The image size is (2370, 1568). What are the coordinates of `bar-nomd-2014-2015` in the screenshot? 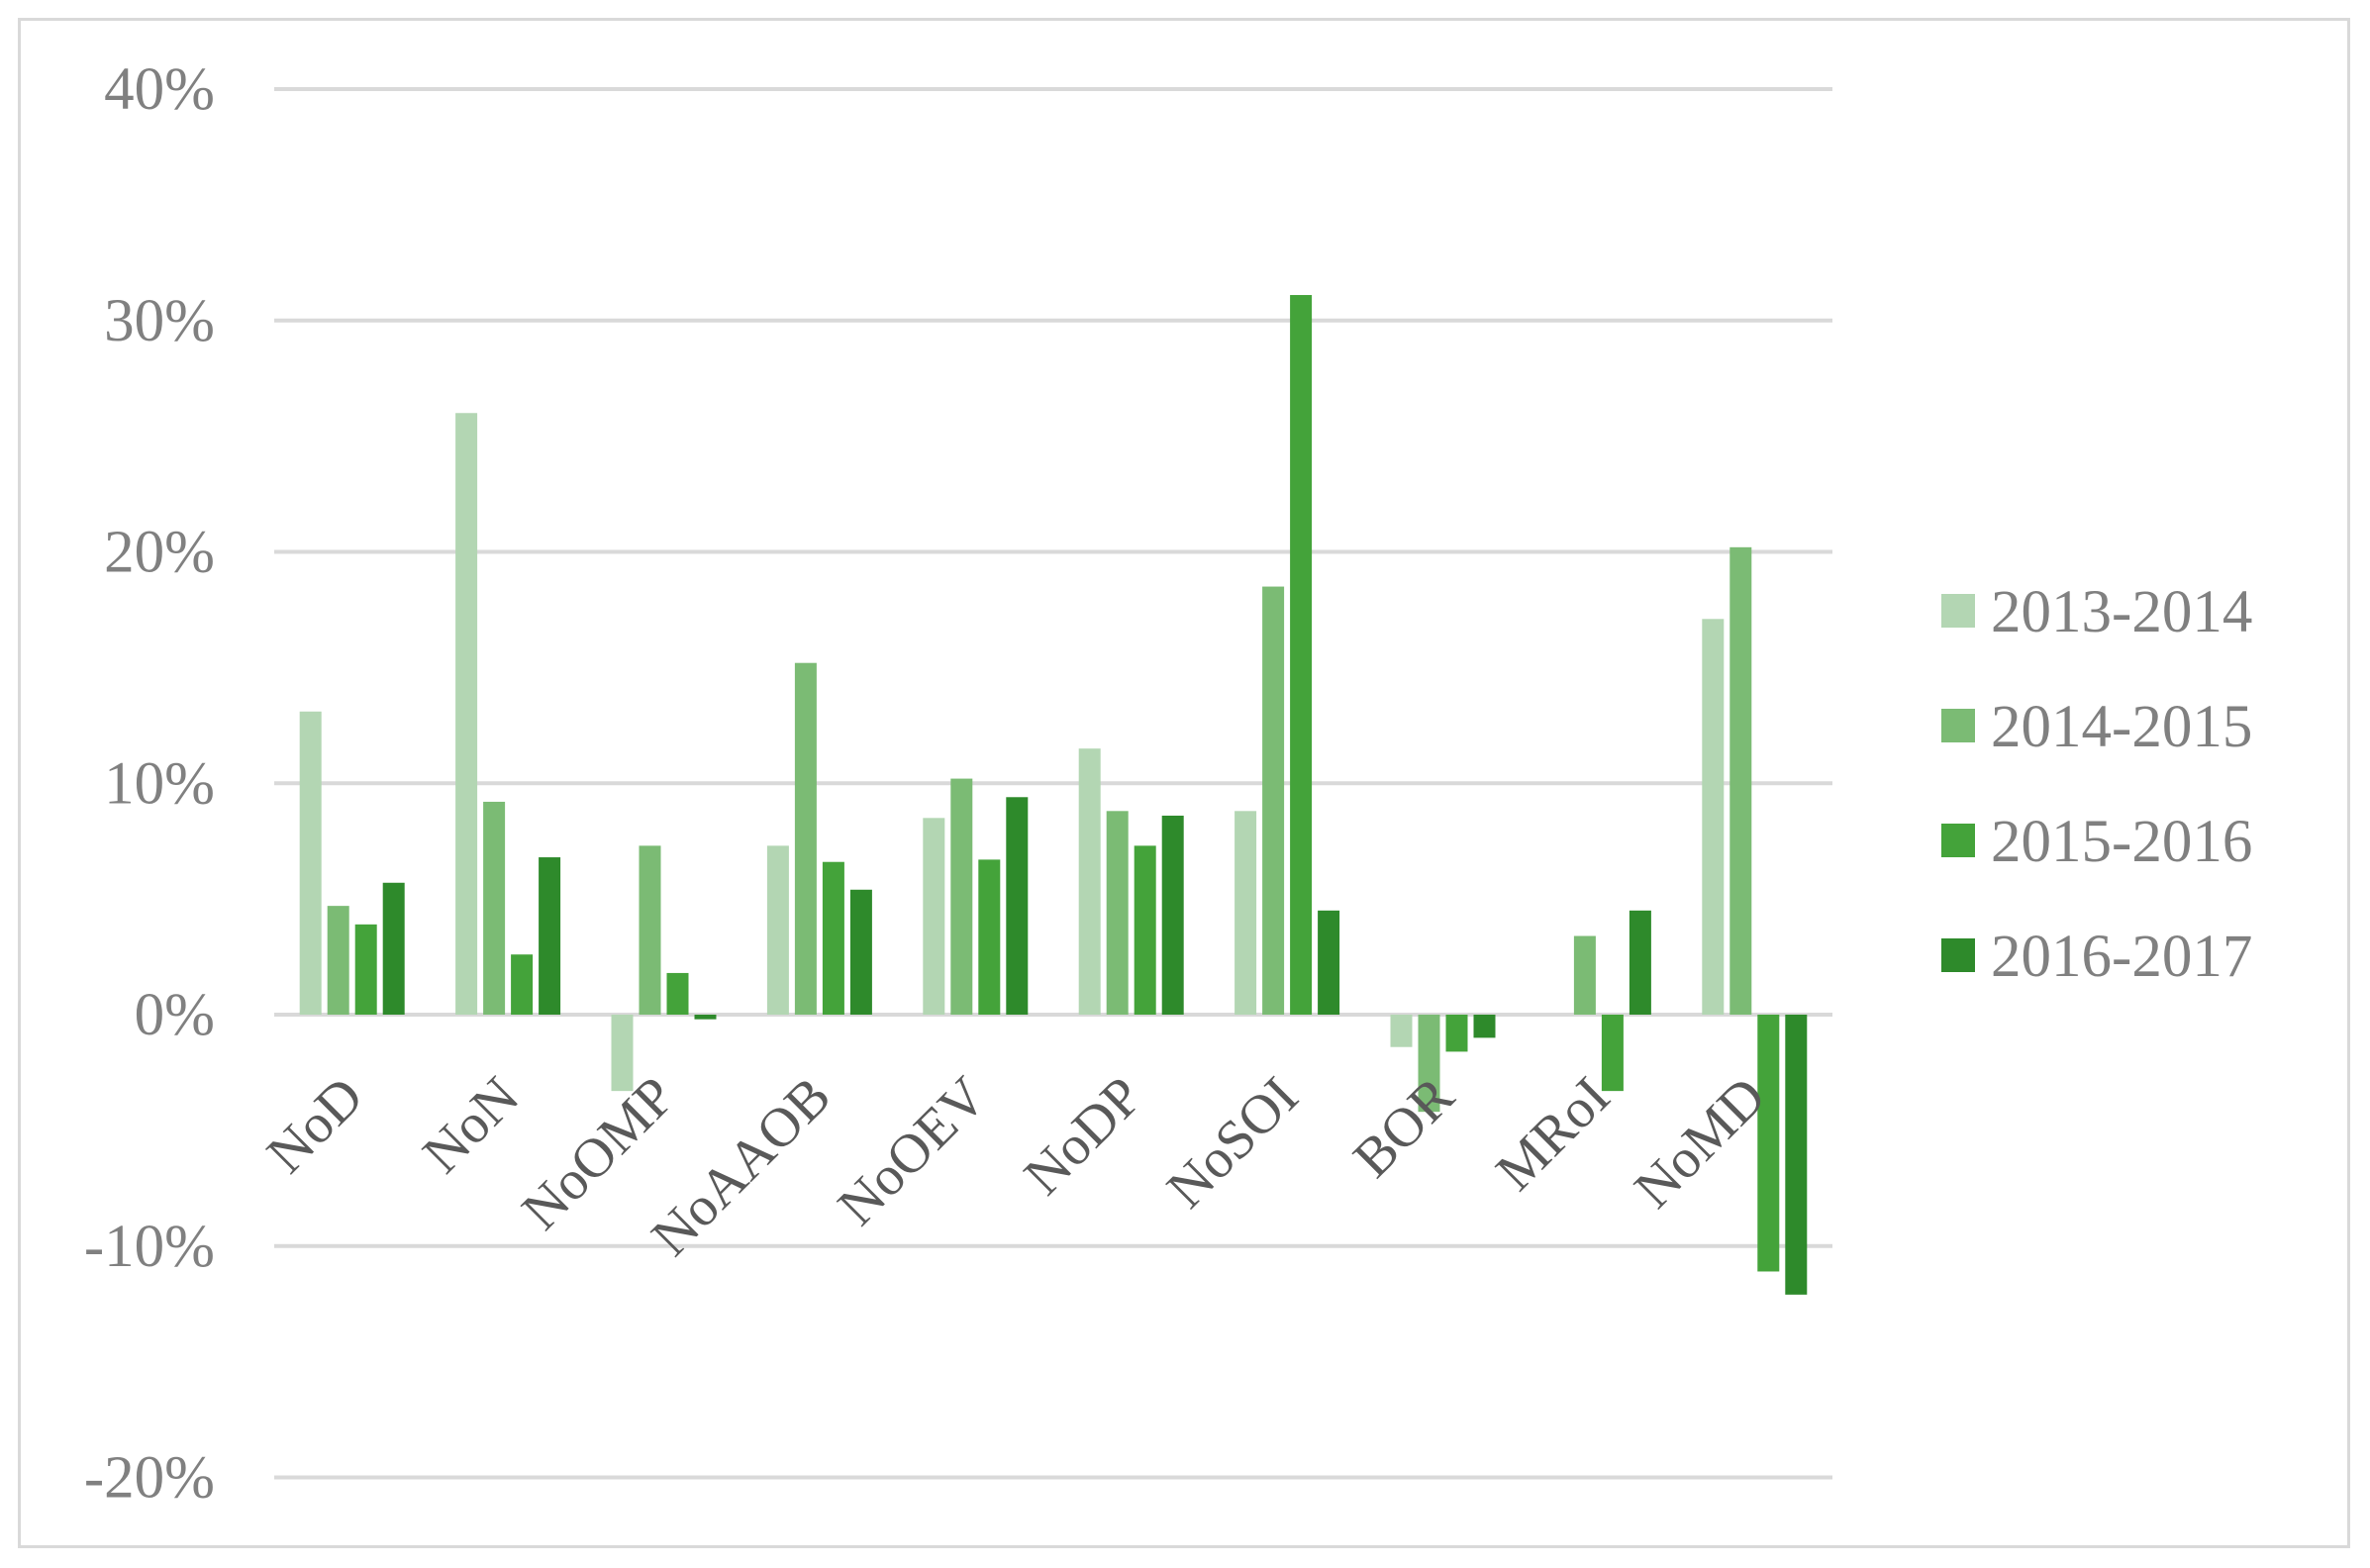 It's located at (1740, 780).